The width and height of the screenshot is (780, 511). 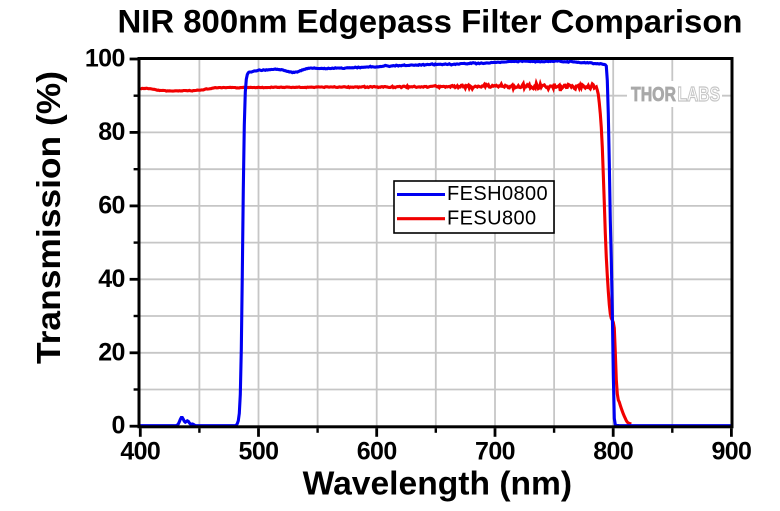 What do you see at coordinates (653, 94) in the screenshot?
I see `svg-text: THOR` at bounding box center [653, 94].